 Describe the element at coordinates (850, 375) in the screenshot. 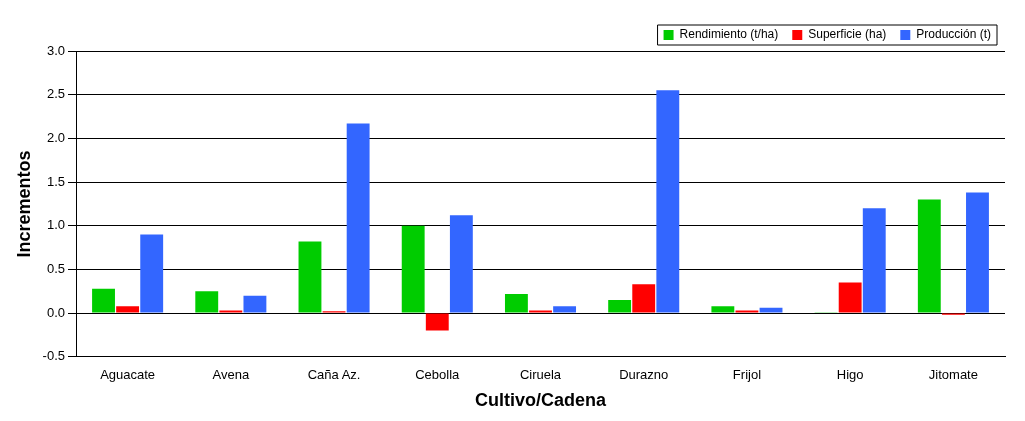

I see `x-tick-label: Higo` at that location.